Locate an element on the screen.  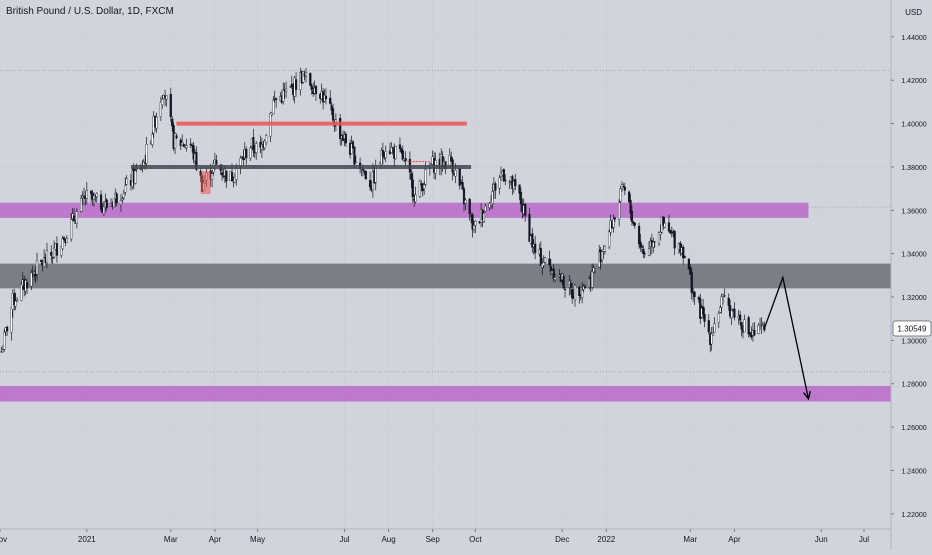
x-tick-label: Nov is located at coordinates (3, 539).